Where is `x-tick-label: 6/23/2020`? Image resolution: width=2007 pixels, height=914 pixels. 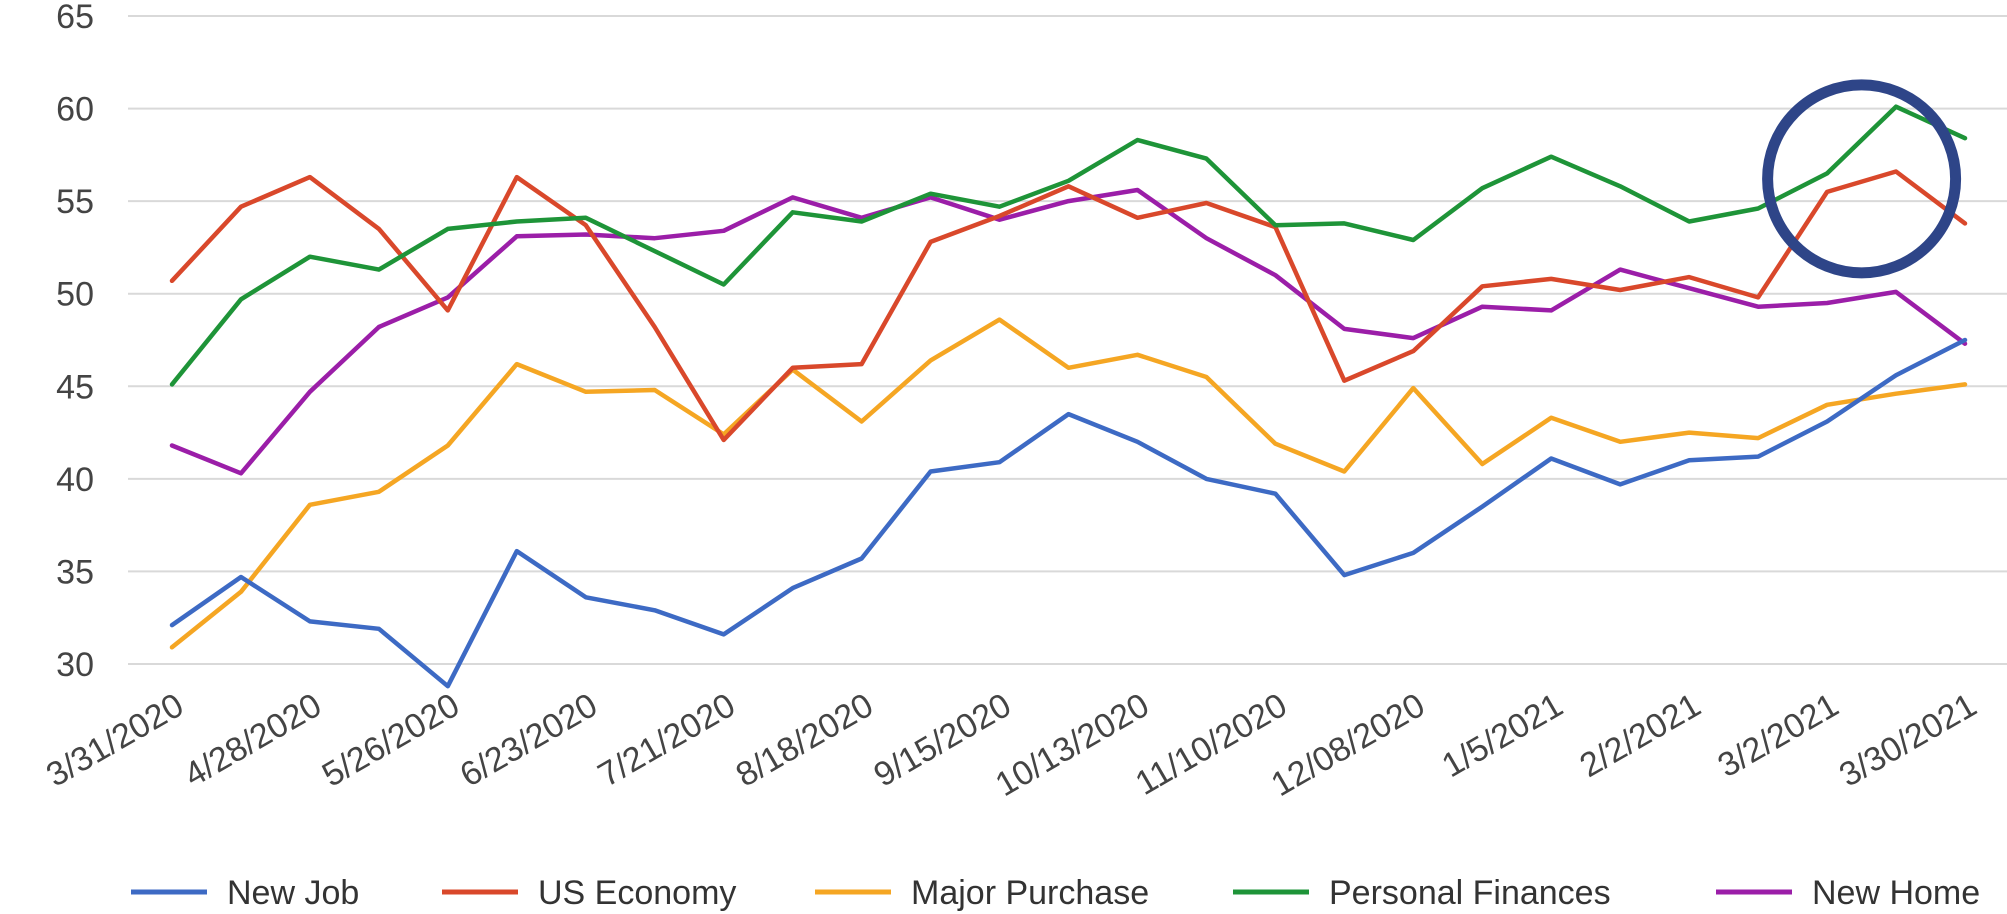
x-tick-label: 6/23/2020 is located at coordinates (529, 740).